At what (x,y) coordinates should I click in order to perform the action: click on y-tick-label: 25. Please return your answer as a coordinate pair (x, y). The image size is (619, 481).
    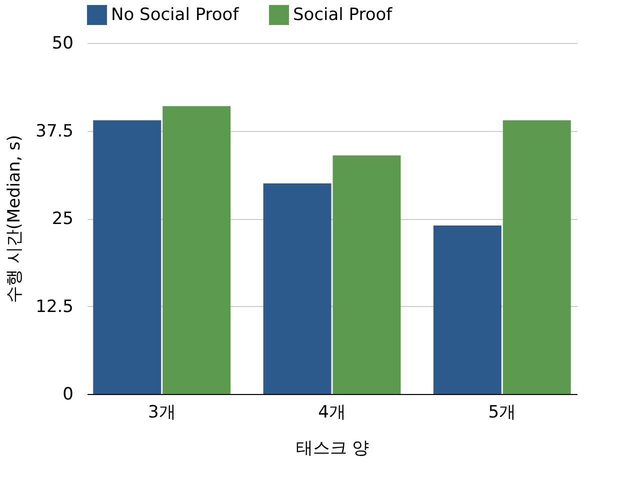
    Looking at the image, I should click on (63, 219).